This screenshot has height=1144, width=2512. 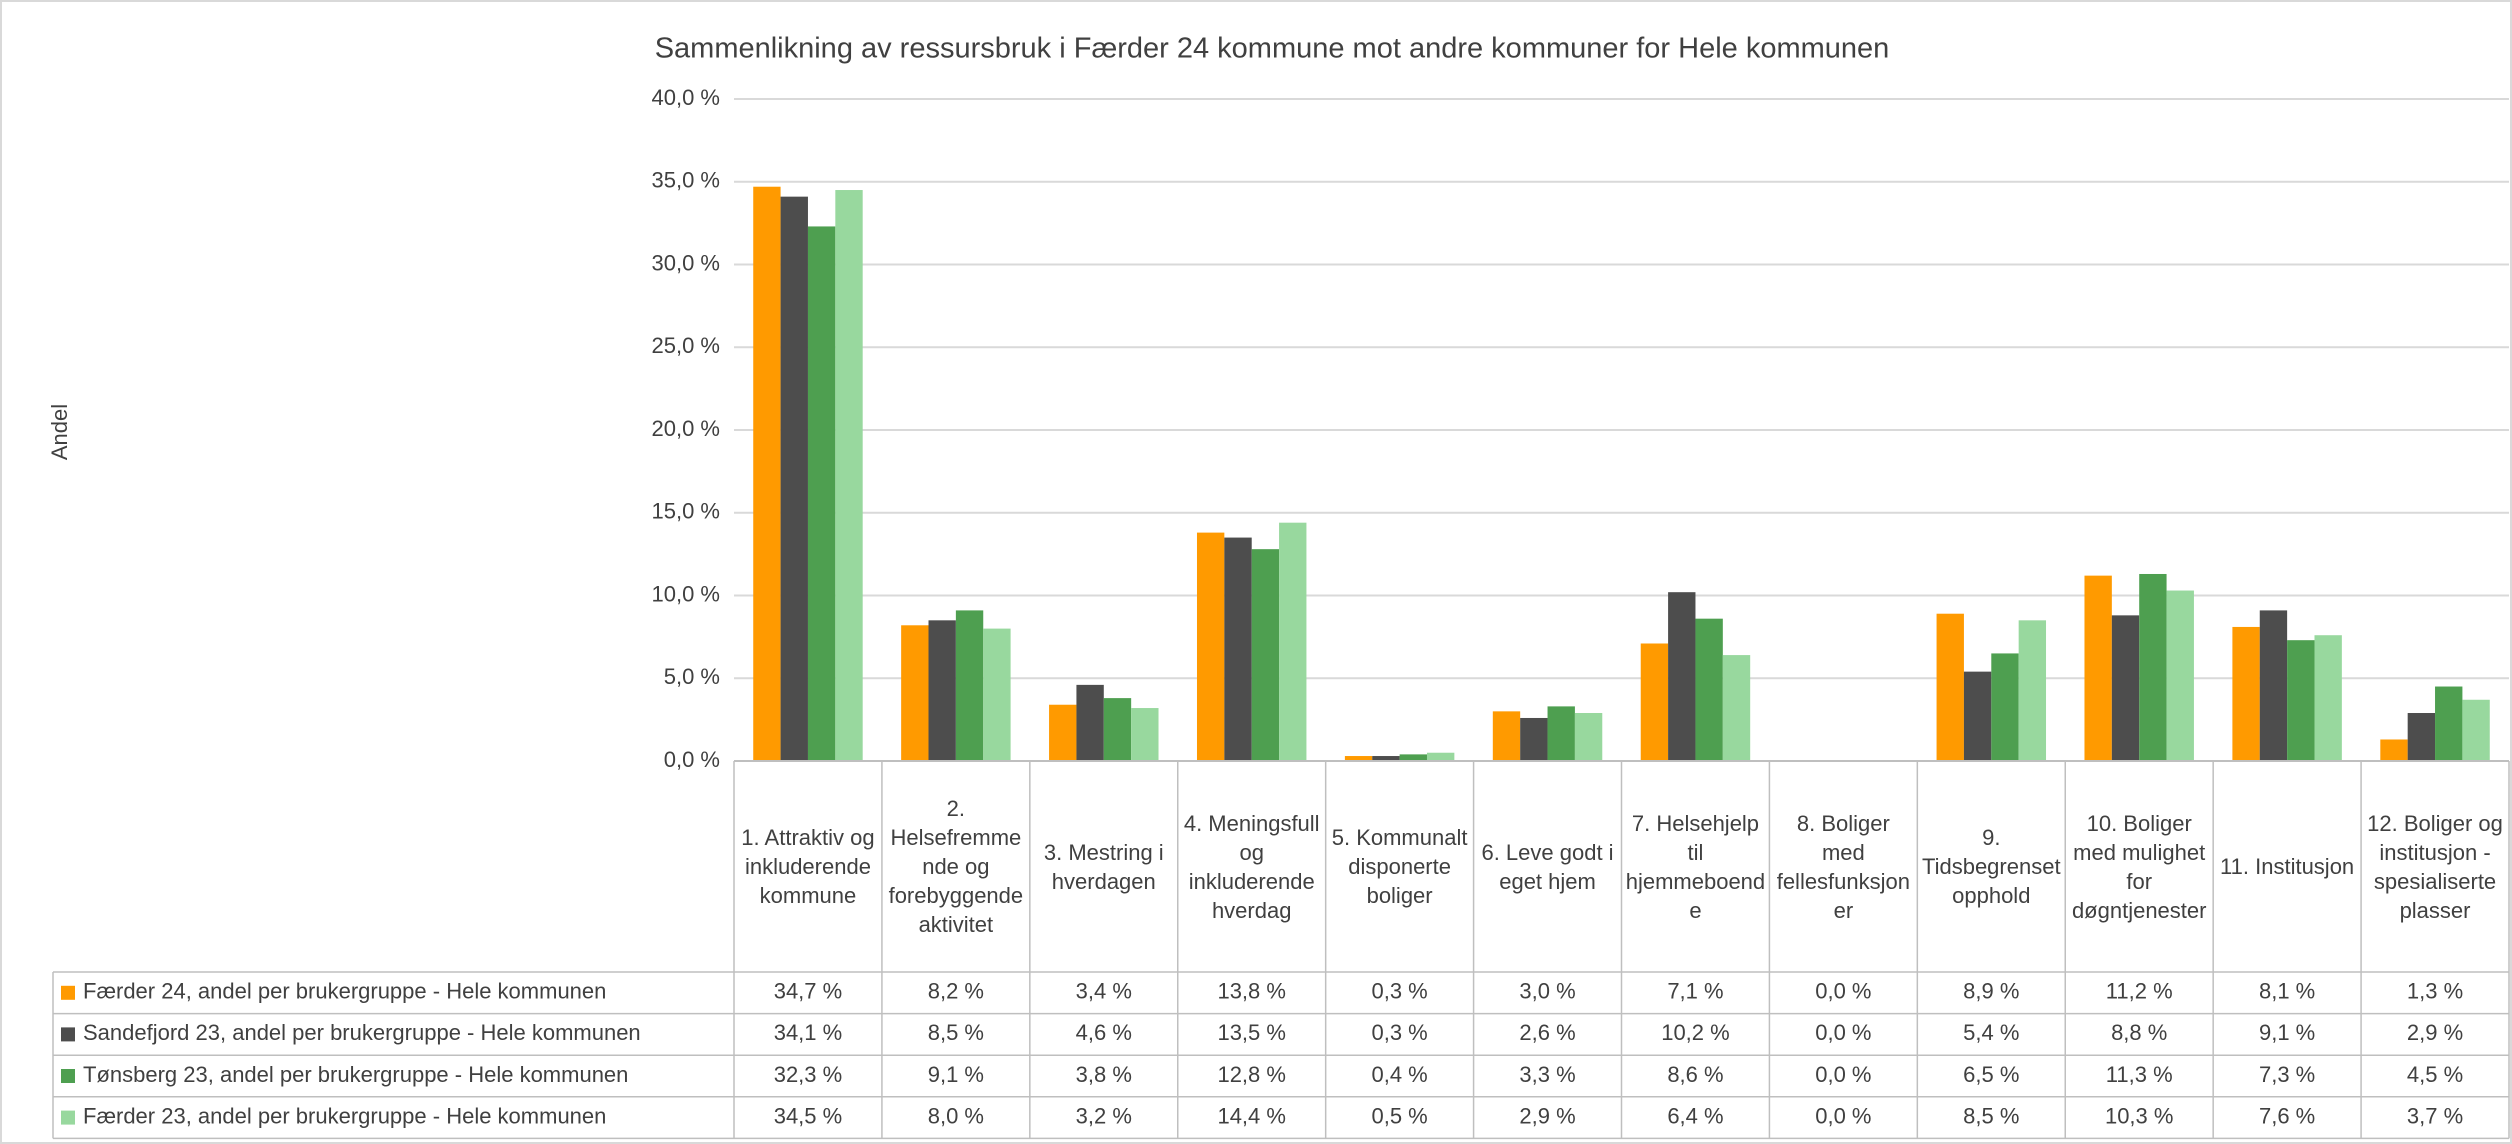 What do you see at coordinates (686, 511) in the screenshot?
I see `y-tick-label: 15,0 %` at bounding box center [686, 511].